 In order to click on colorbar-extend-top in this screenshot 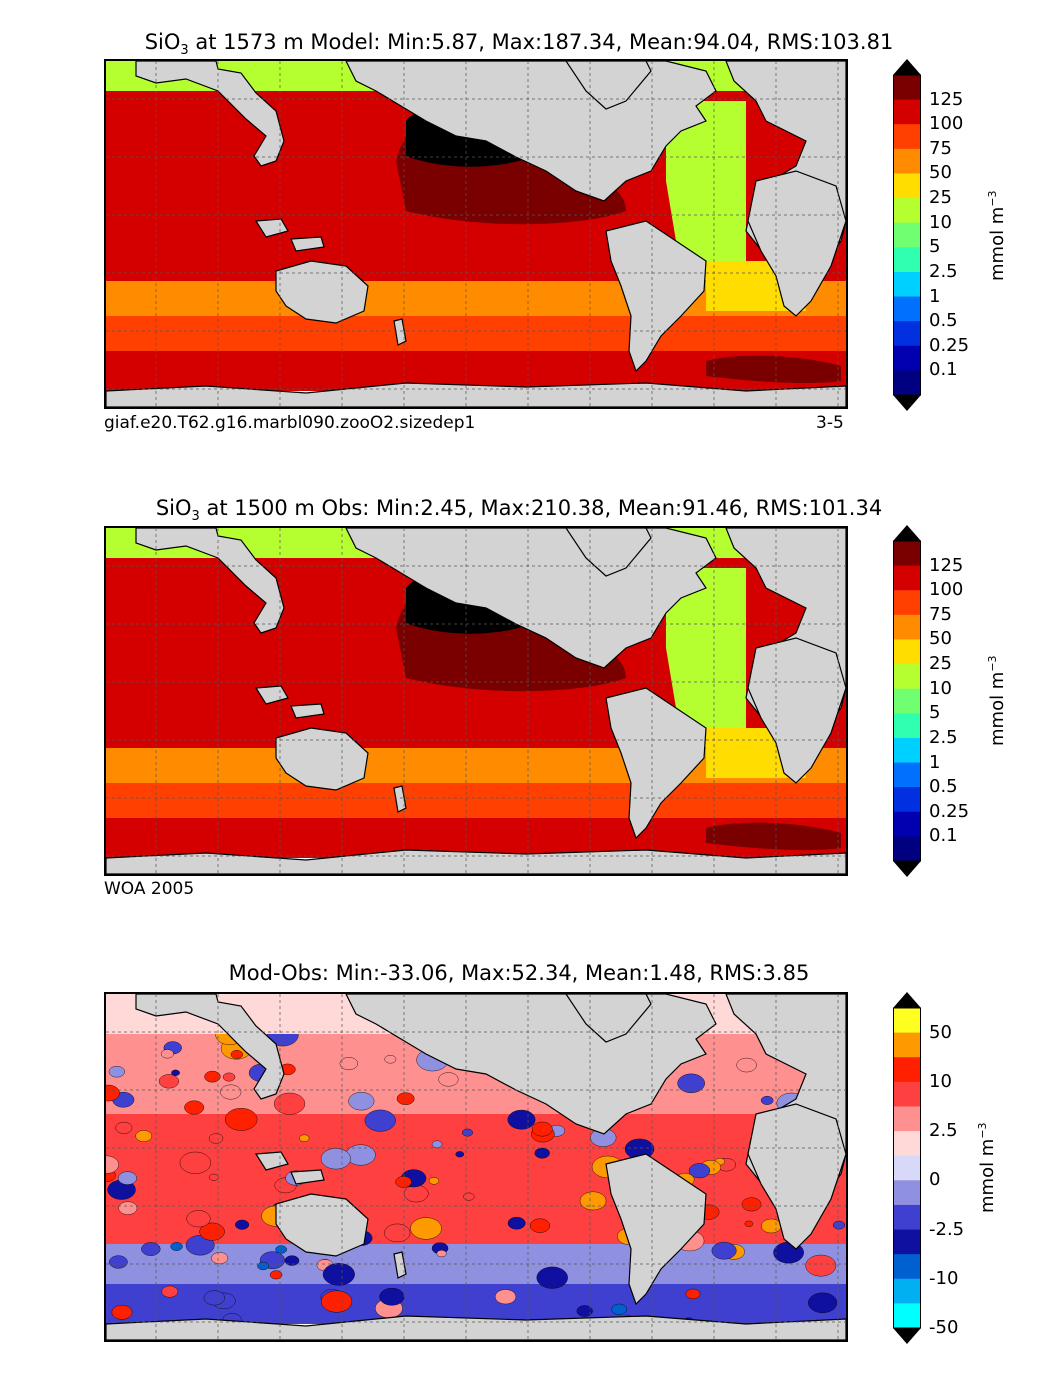, I will do `click(907, 533)`.